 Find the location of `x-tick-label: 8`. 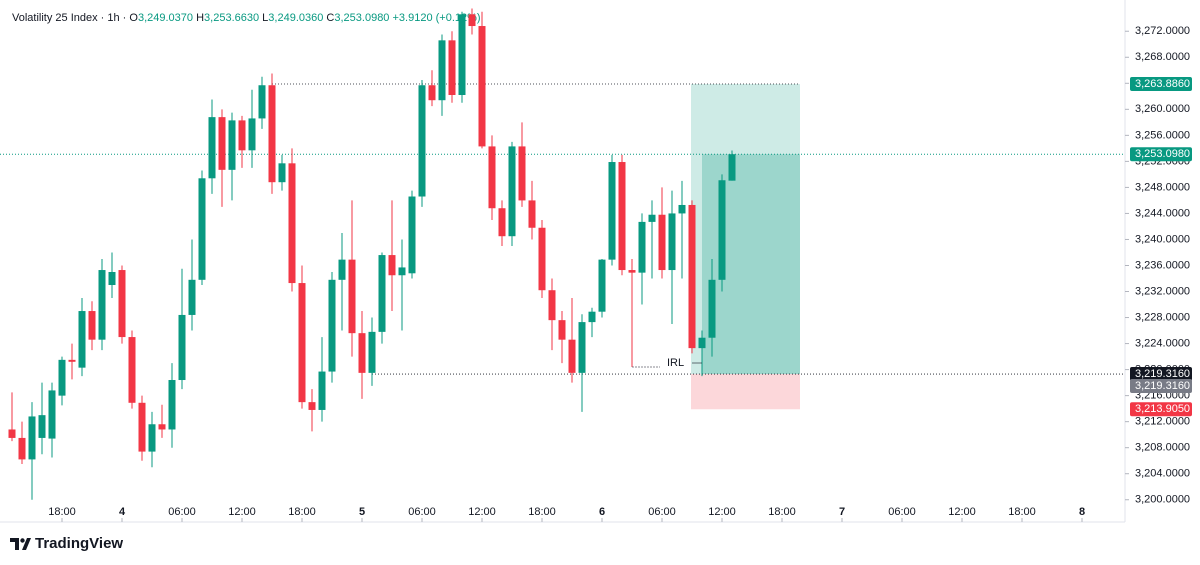

x-tick-label: 8 is located at coordinates (1082, 512).